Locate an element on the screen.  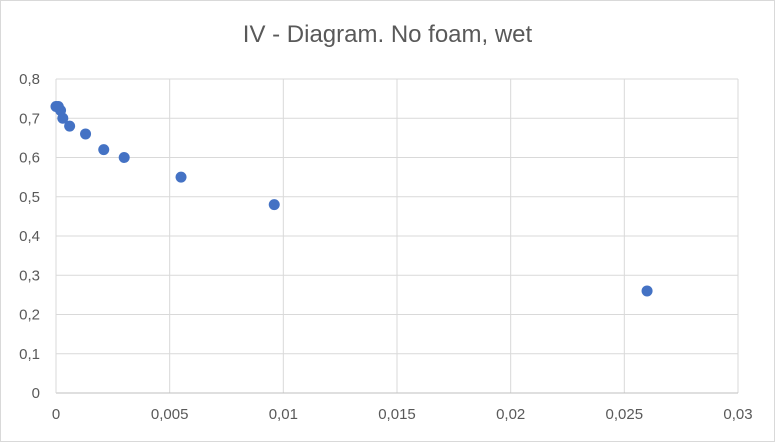
x-tick-label: 0 is located at coordinates (56, 414).